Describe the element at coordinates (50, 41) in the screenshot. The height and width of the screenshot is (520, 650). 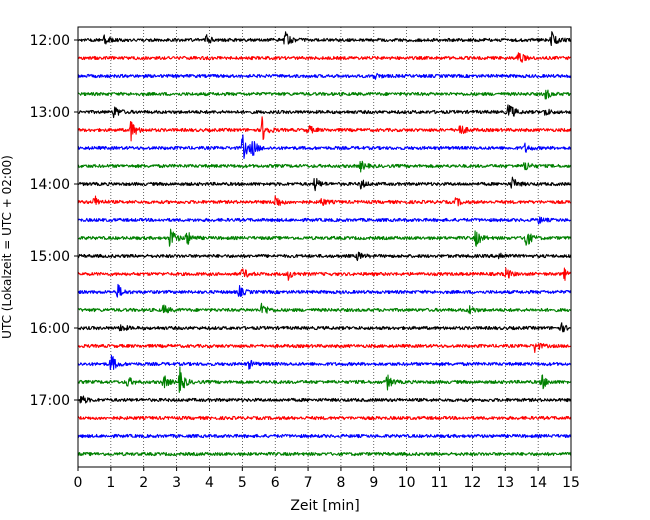
I see `y-tick-label: 12:00` at that location.